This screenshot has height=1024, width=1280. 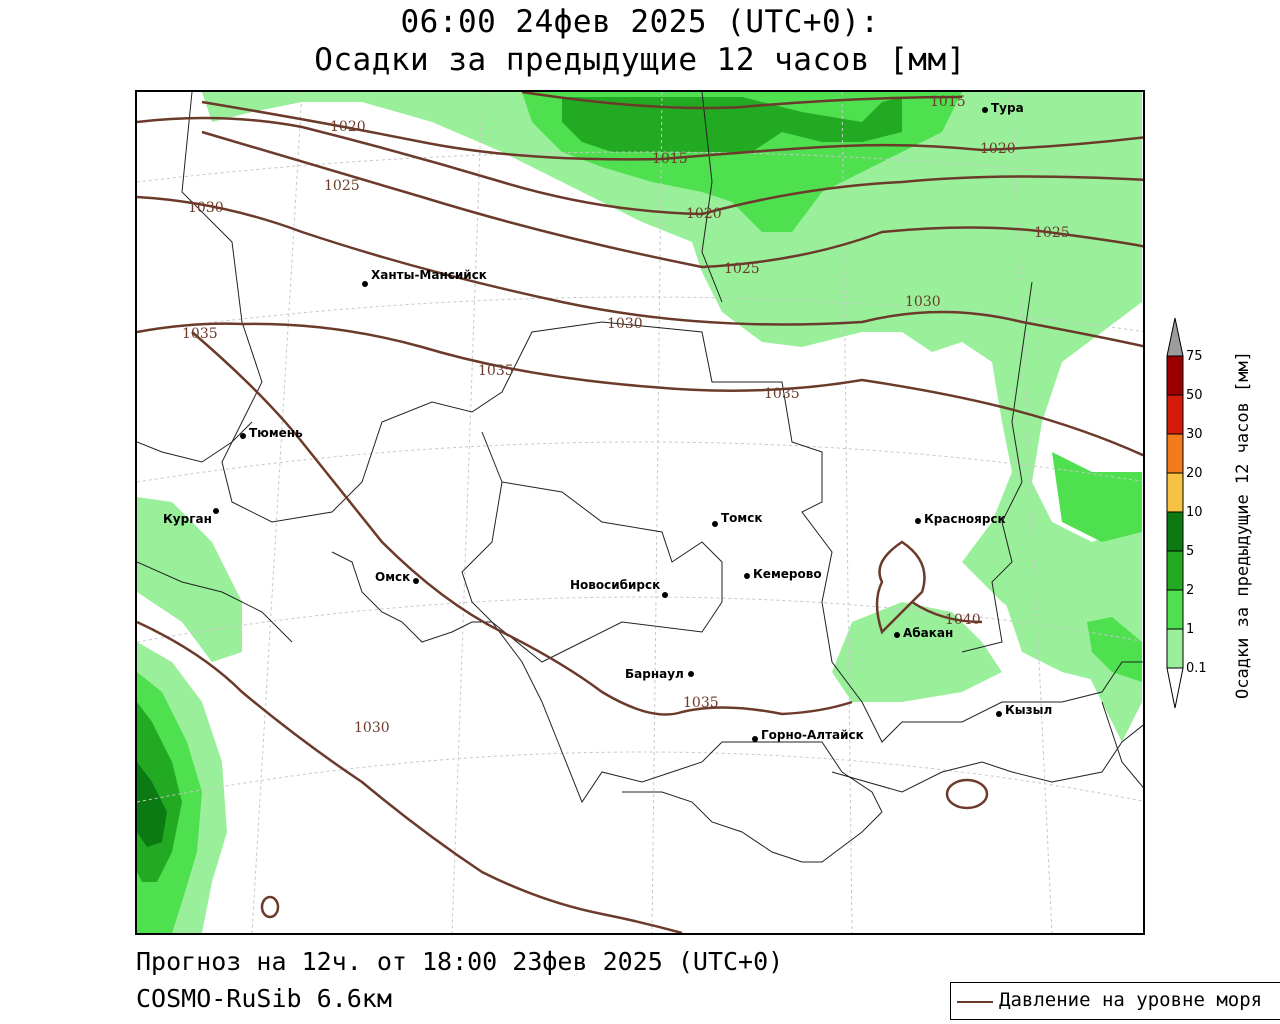 I want to click on svg-text: Тура, so click(x=1007, y=108).